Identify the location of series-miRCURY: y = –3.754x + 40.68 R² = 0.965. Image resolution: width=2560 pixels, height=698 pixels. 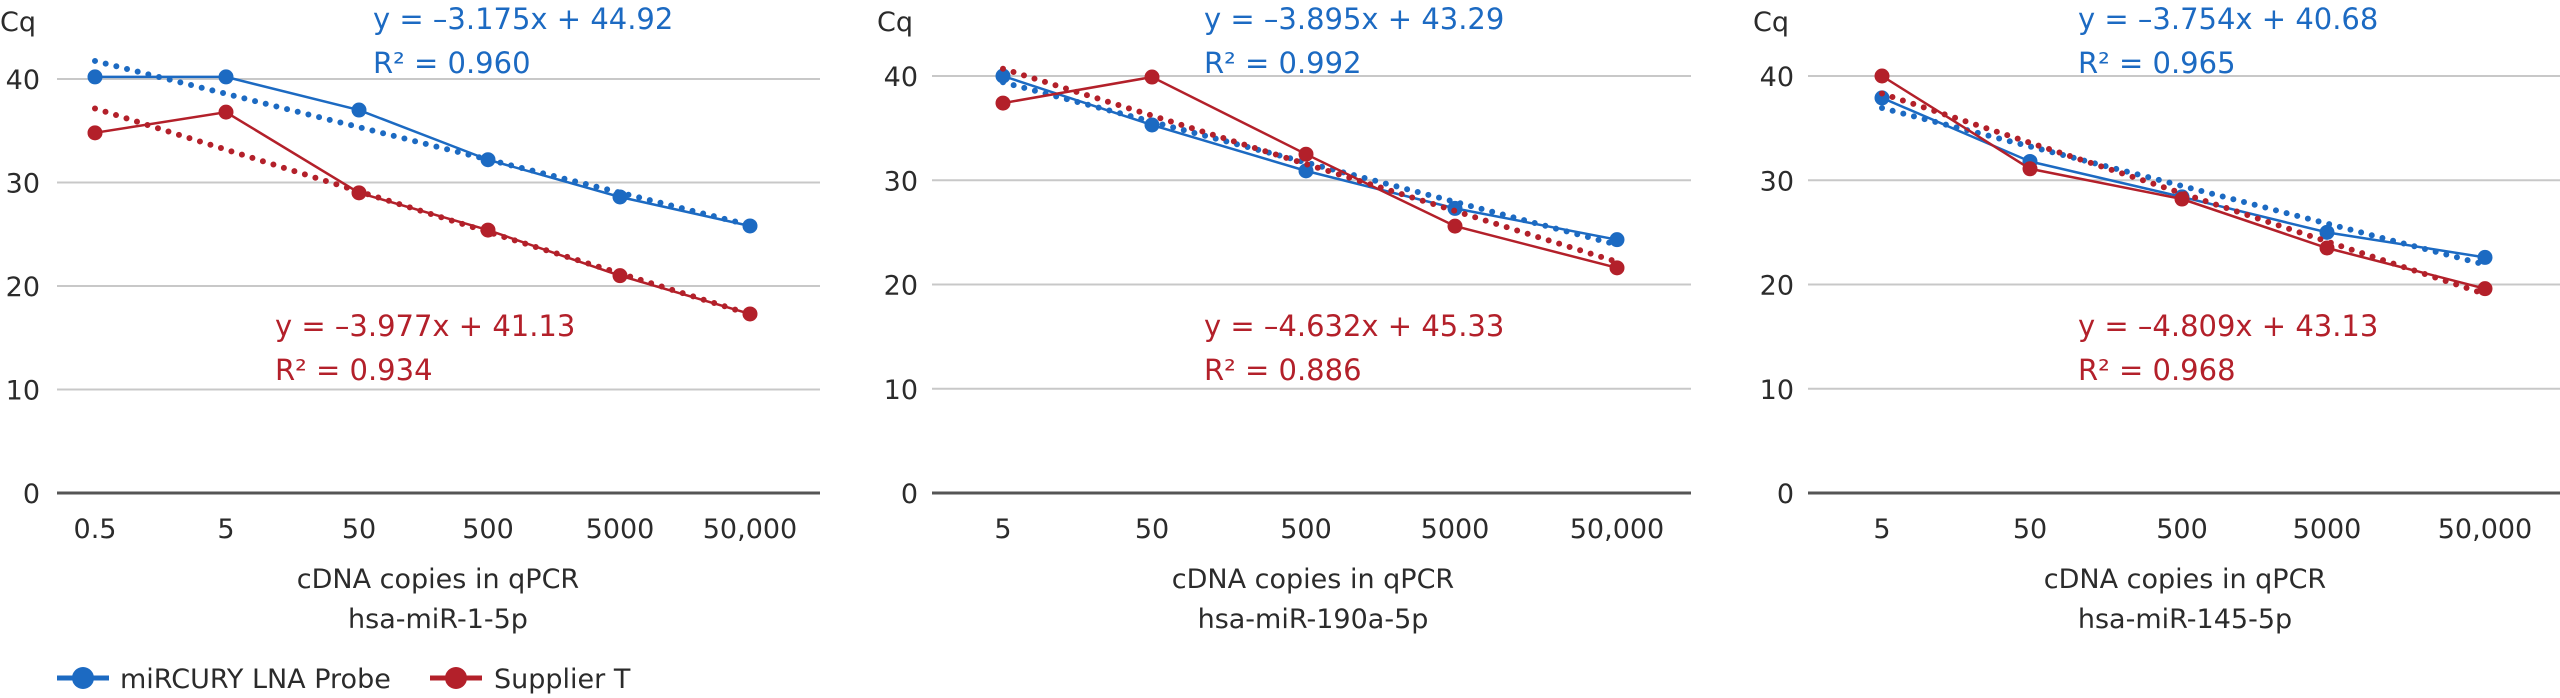
(2183, 135).